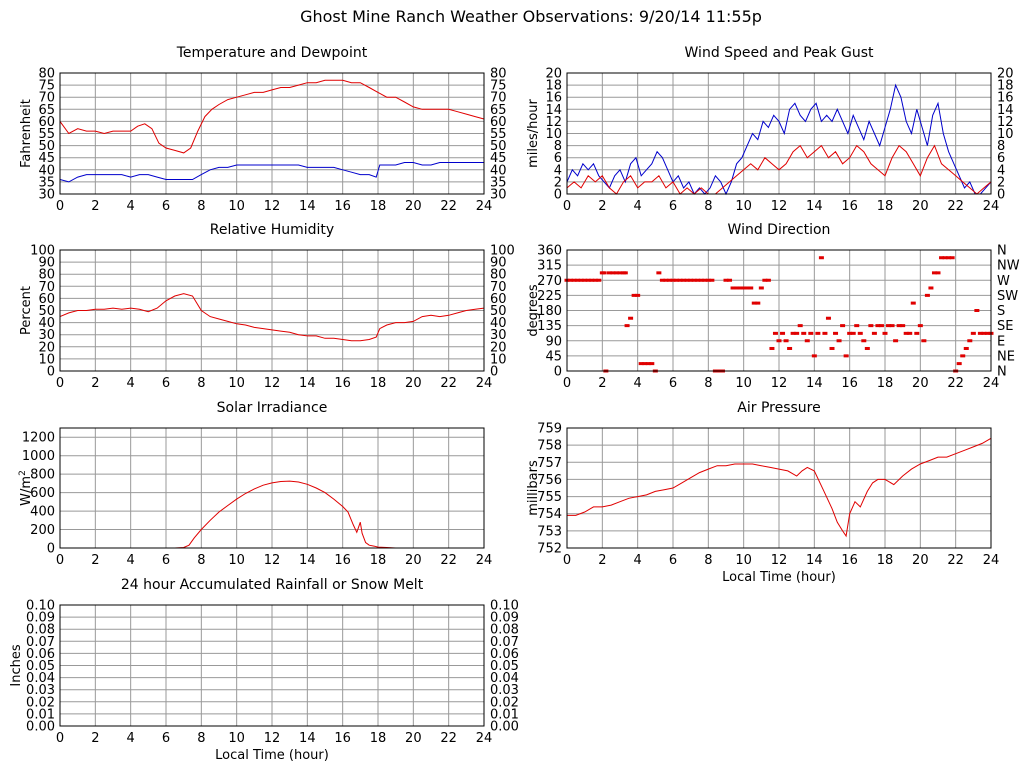 The height and width of the screenshot is (768, 1024). I want to click on y-tick-label-right: 90, so click(498, 263).